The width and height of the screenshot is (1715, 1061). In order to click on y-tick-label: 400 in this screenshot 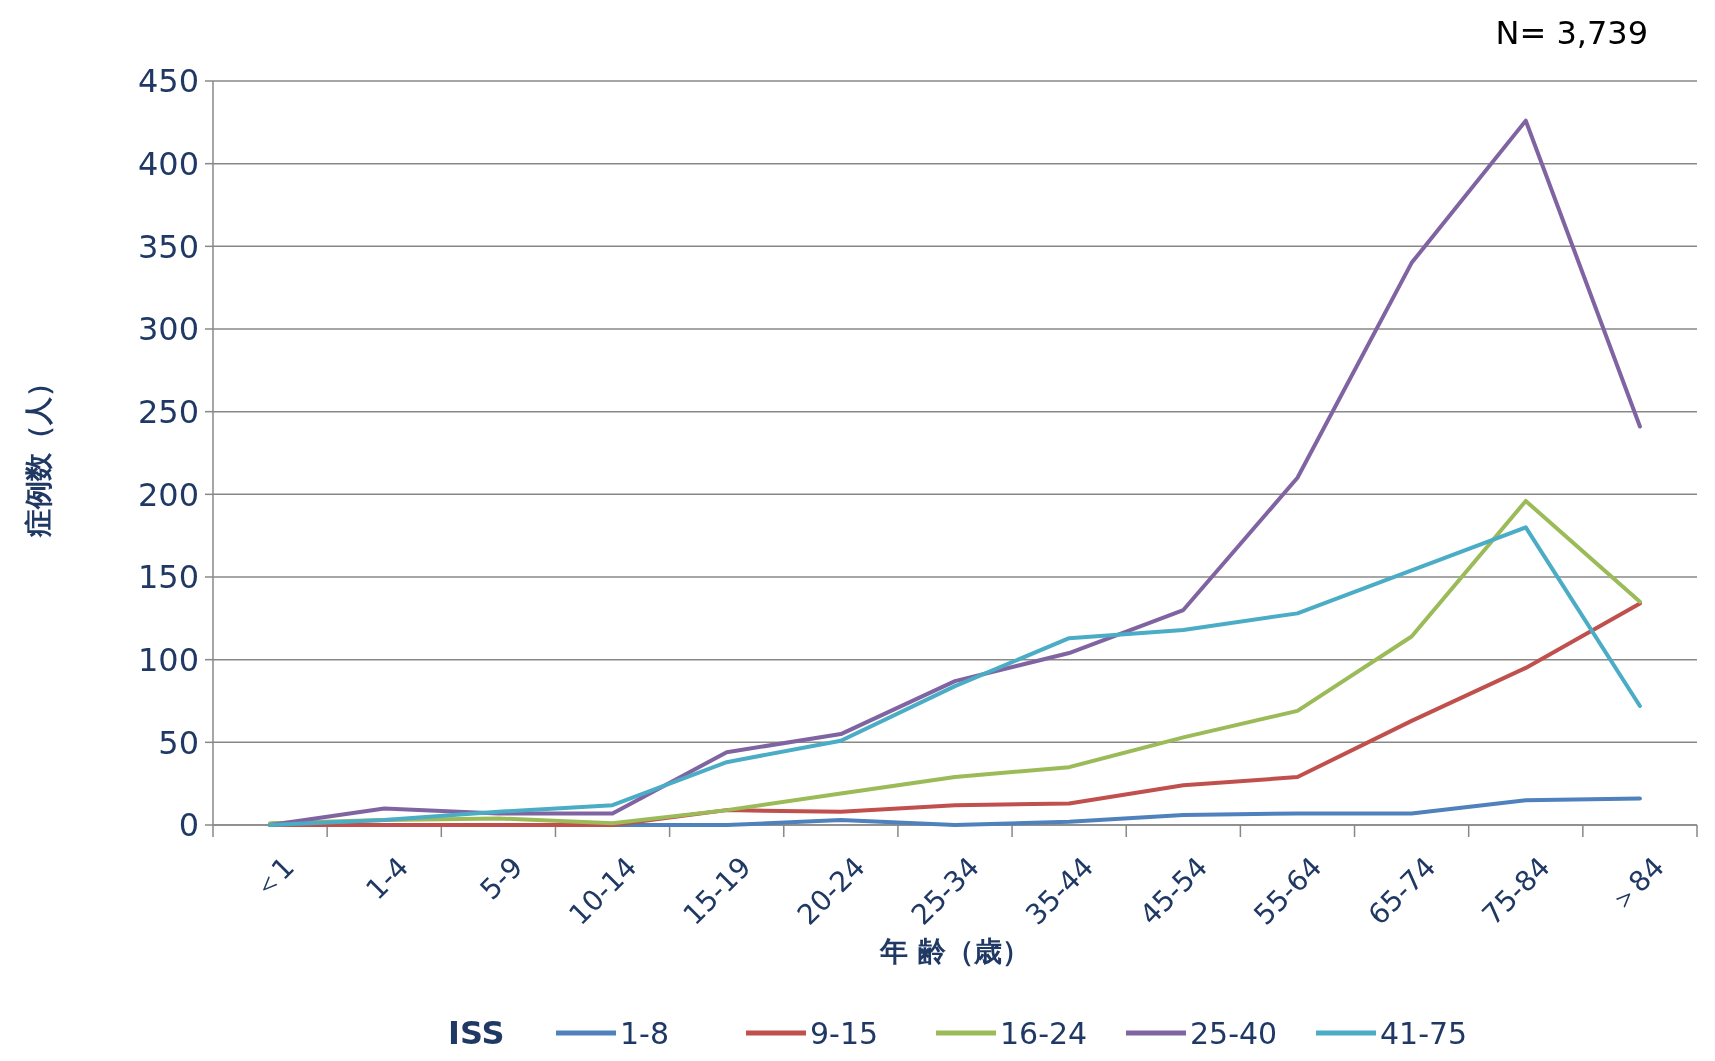, I will do `click(168, 163)`.